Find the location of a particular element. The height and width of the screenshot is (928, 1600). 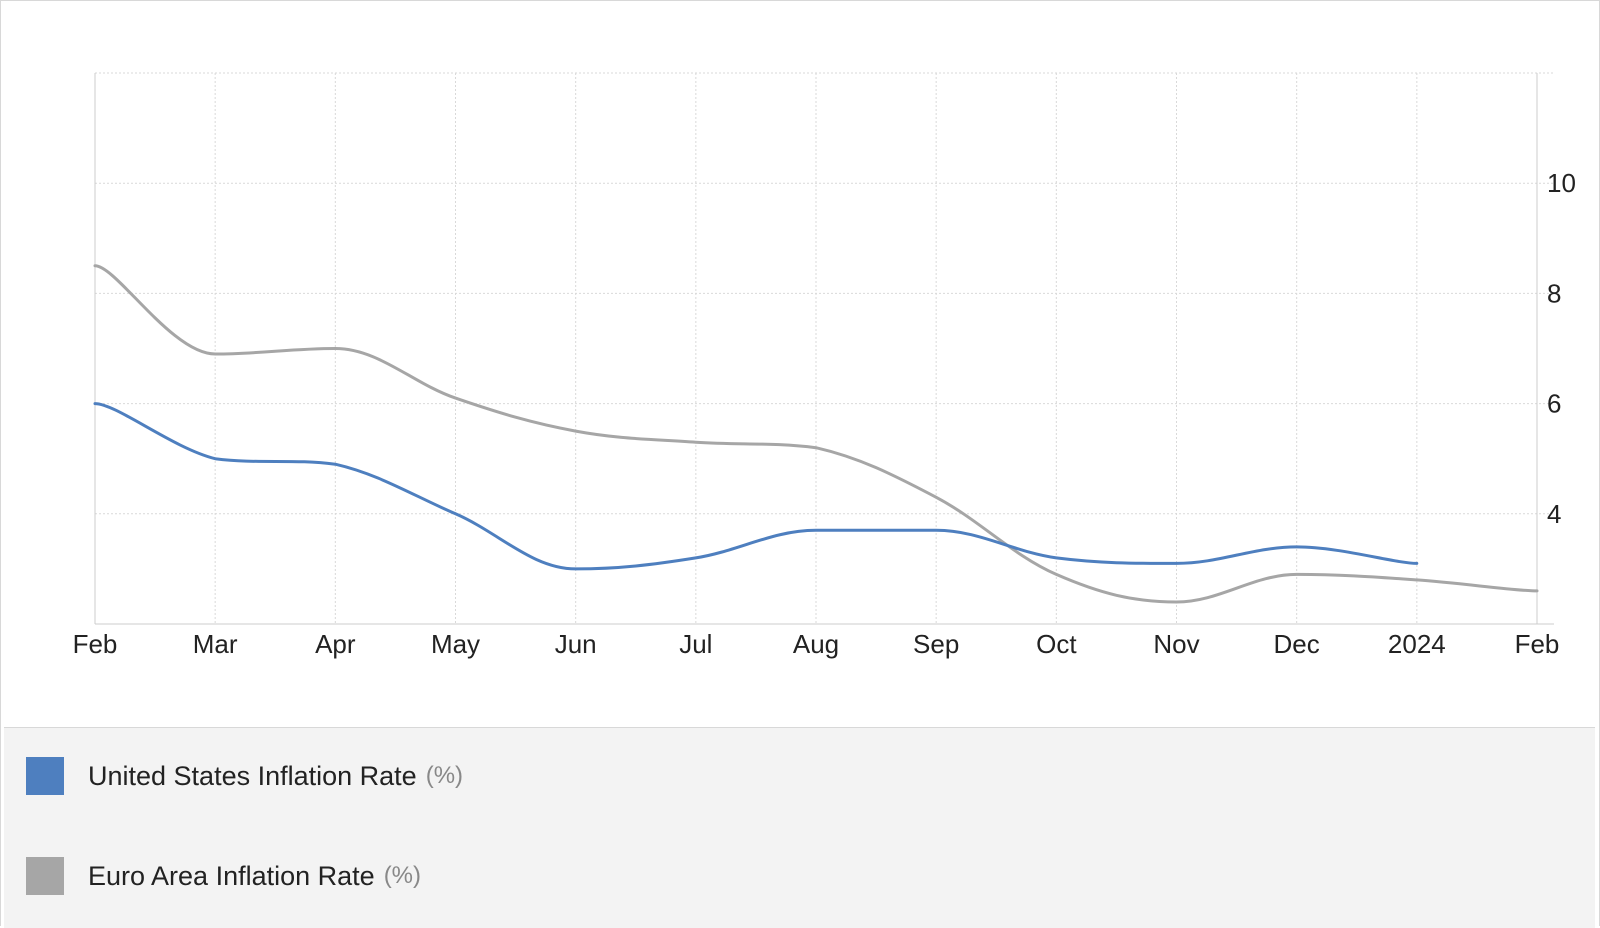

x-tick-label: Sep is located at coordinates (936, 644).